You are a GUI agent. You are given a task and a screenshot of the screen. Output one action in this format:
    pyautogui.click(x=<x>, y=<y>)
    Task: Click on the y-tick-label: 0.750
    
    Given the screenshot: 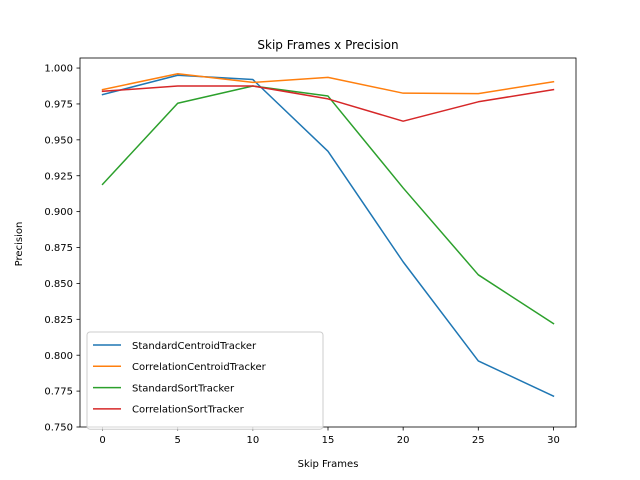 What is the action you would take?
    pyautogui.click(x=58, y=428)
    